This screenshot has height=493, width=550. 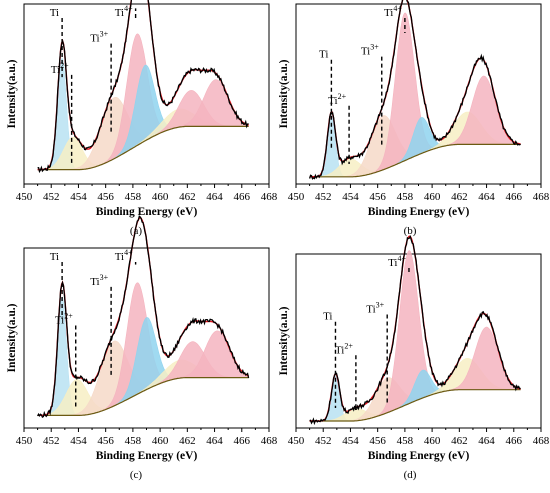 What do you see at coordinates (410, 475) in the screenshot?
I see `panel-caption: (d)` at bounding box center [410, 475].